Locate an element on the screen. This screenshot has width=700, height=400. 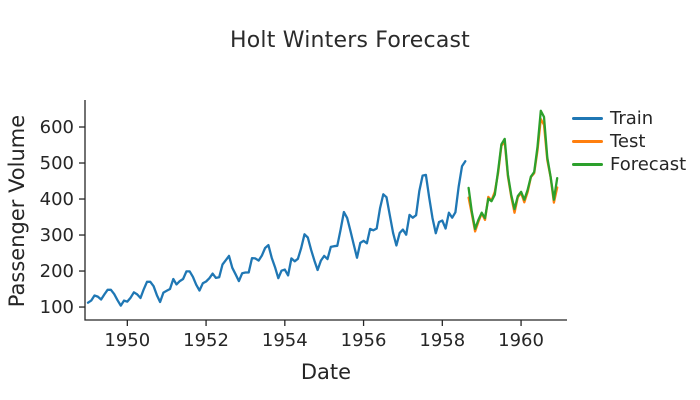
y-tick-label: 200 is located at coordinates (57, 271).